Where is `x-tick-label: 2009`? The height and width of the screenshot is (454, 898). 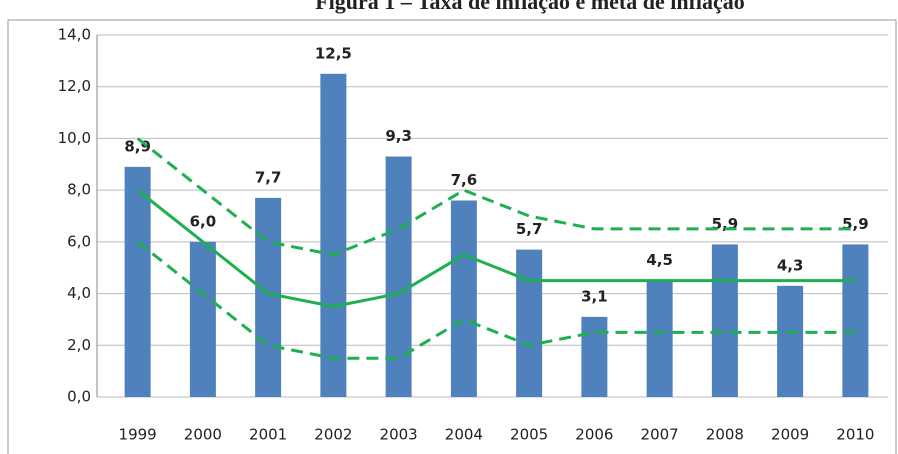
x-tick-label: 2009 is located at coordinates (790, 435).